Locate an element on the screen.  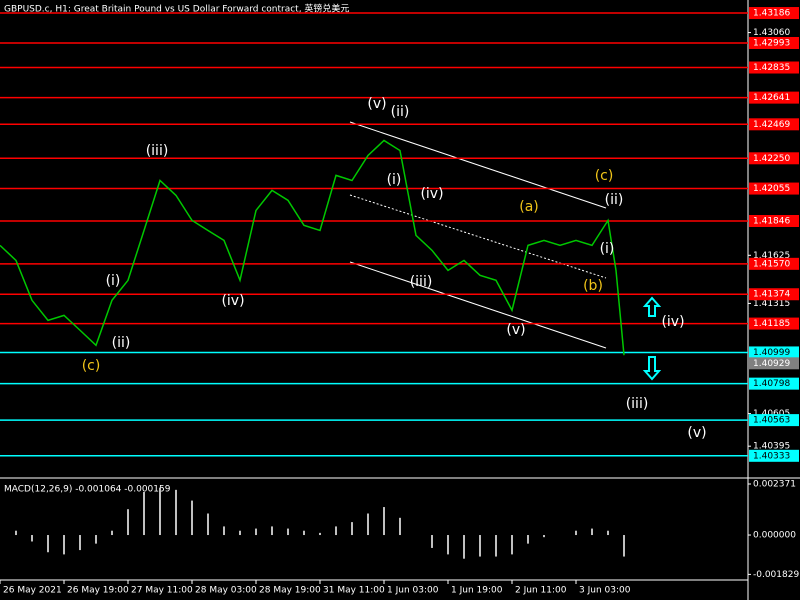
indicator-y-tick-label: 0.000000 is located at coordinates (774, 536).